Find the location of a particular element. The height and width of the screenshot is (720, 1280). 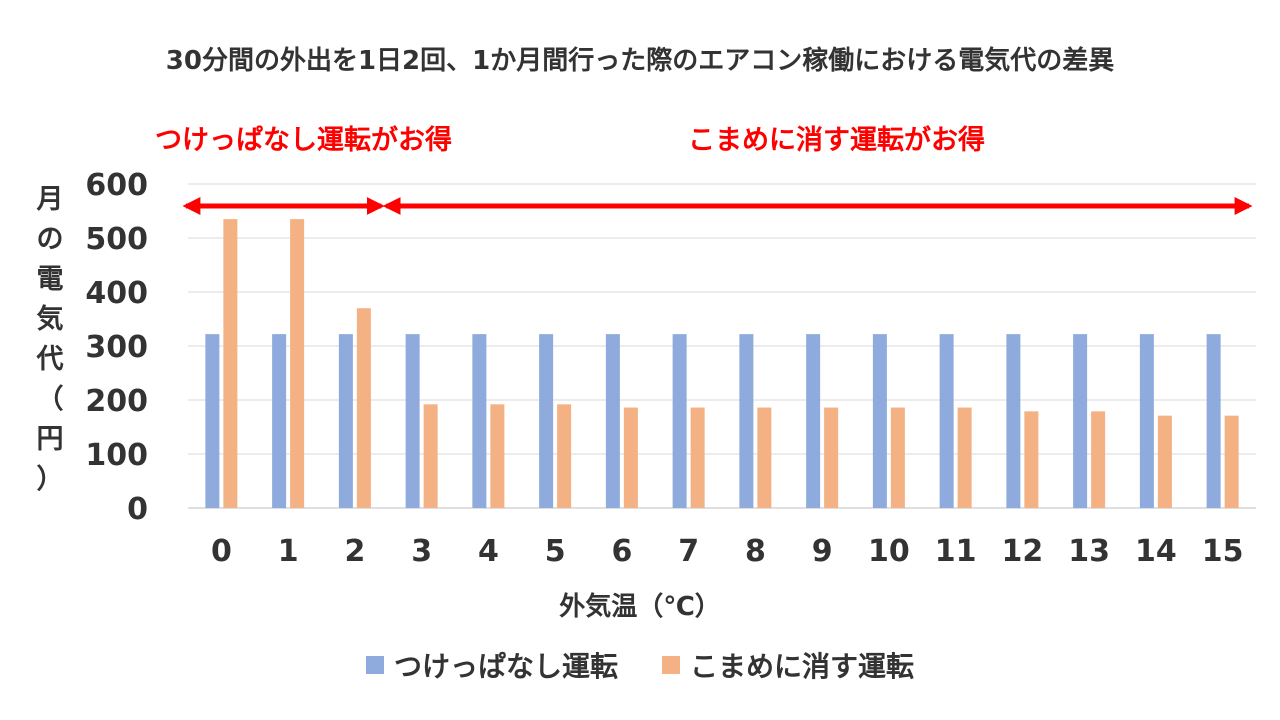

x-tick-label: 2 is located at coordinates (354, 551).